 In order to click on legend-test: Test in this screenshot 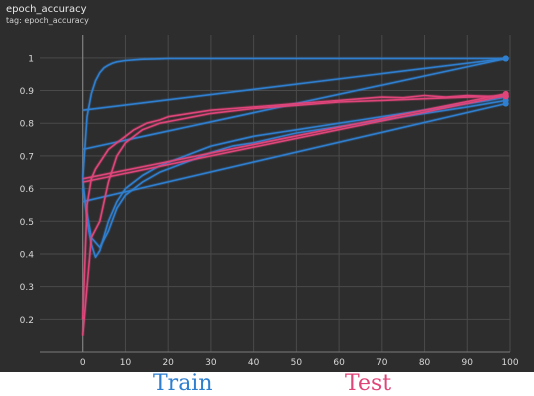, I will do `click(368, 383)`.